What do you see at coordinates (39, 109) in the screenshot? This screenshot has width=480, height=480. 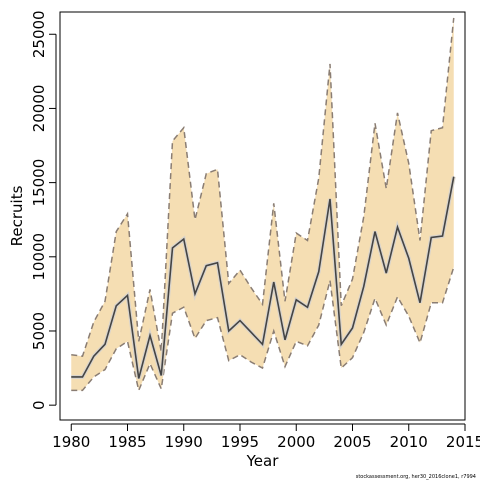 I see `y-tick-label: 20000` at bounding box center [39, 109].